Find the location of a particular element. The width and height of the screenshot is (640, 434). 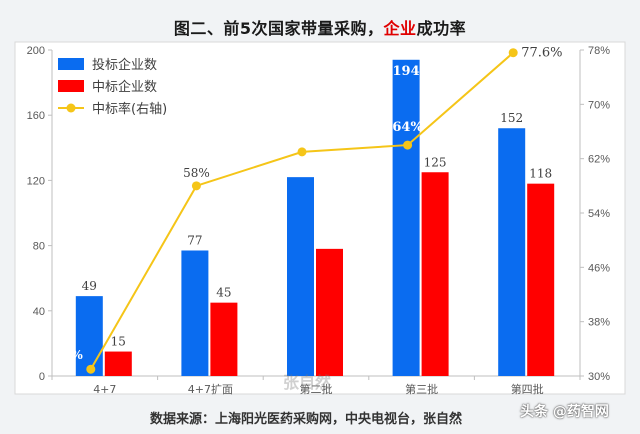

bar-value-label: 77 is located at coordinates (194, 240).